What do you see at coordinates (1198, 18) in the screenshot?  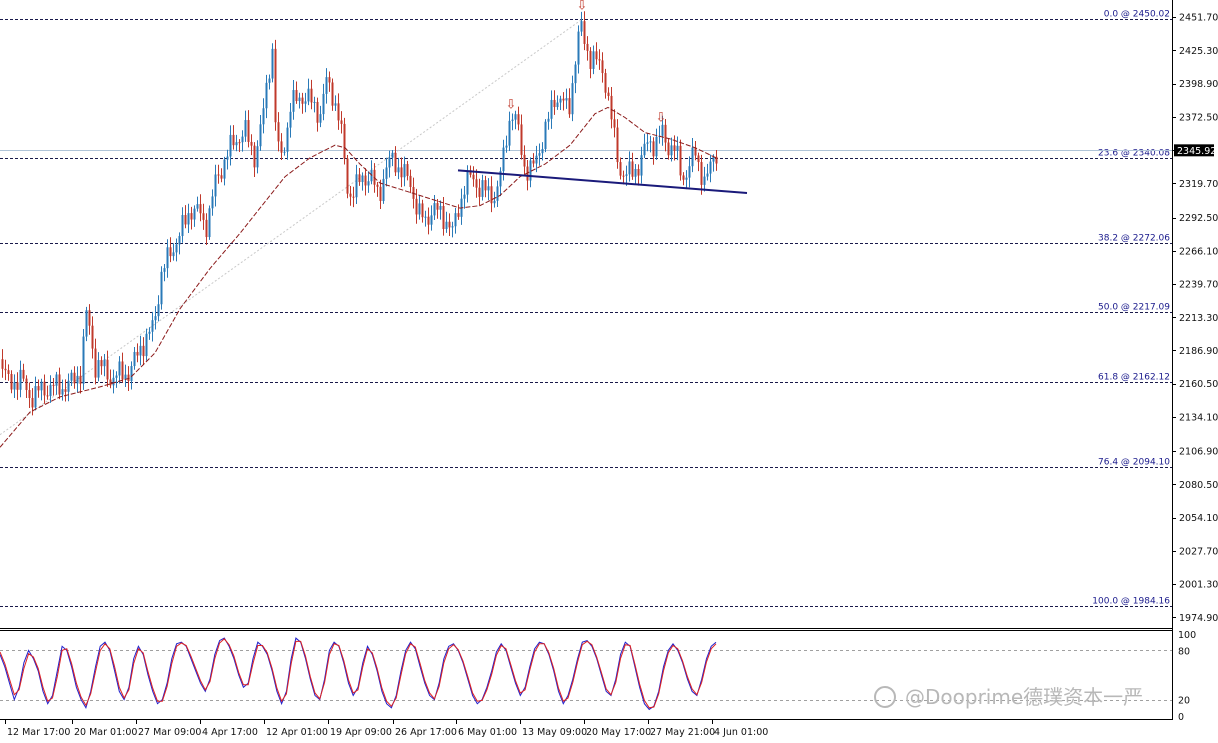 I see `price-tick-label: 2451.70` at bounding box center [1198, 18].